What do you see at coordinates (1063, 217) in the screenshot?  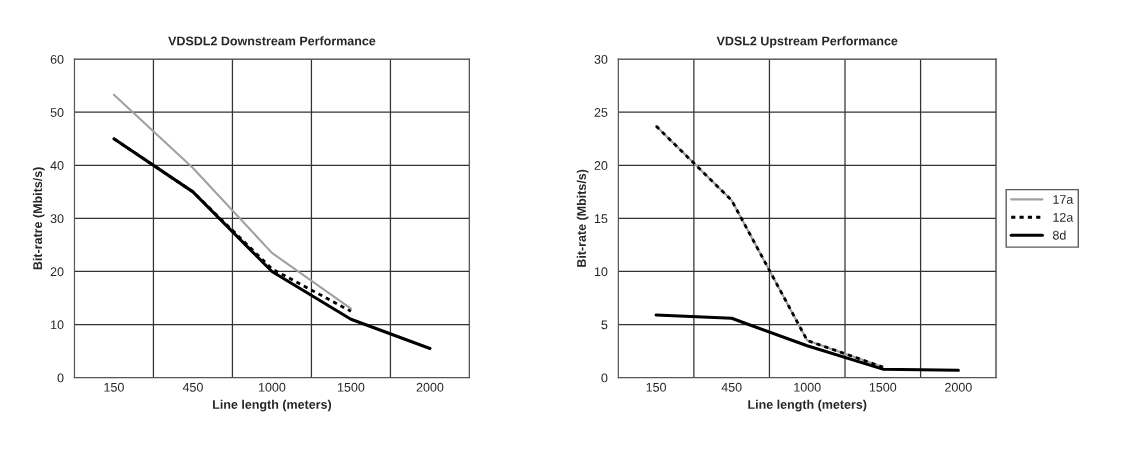 I see `legend-label: 12a` at bounding box center [1063, 217].